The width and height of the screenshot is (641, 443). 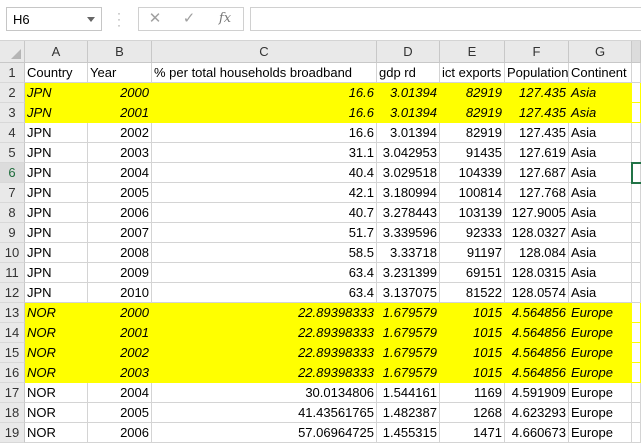 What do you see at coordinates (120, 373) in the screenshot?
I see `cell-b16: 2003` at bounding box center [120, 373].